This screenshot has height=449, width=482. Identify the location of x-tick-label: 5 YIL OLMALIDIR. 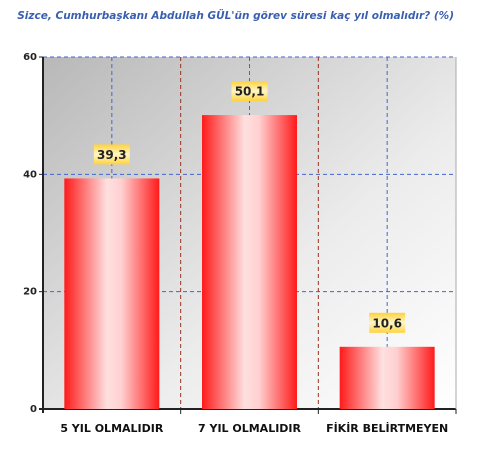
(112, 428).